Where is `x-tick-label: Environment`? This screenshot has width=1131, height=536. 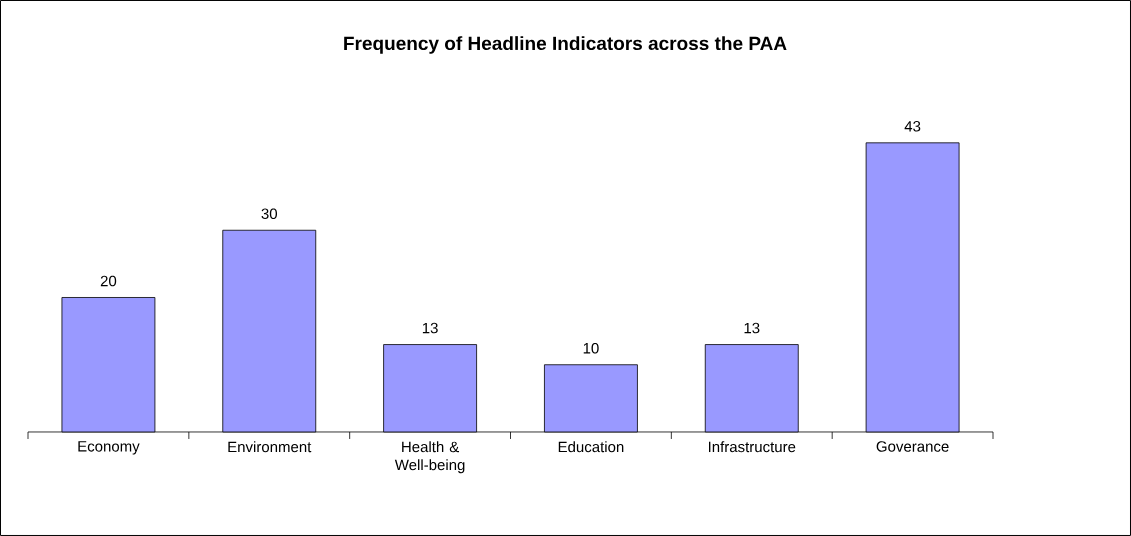 x-tick-label: Environment is located at coordinates (270, 447).